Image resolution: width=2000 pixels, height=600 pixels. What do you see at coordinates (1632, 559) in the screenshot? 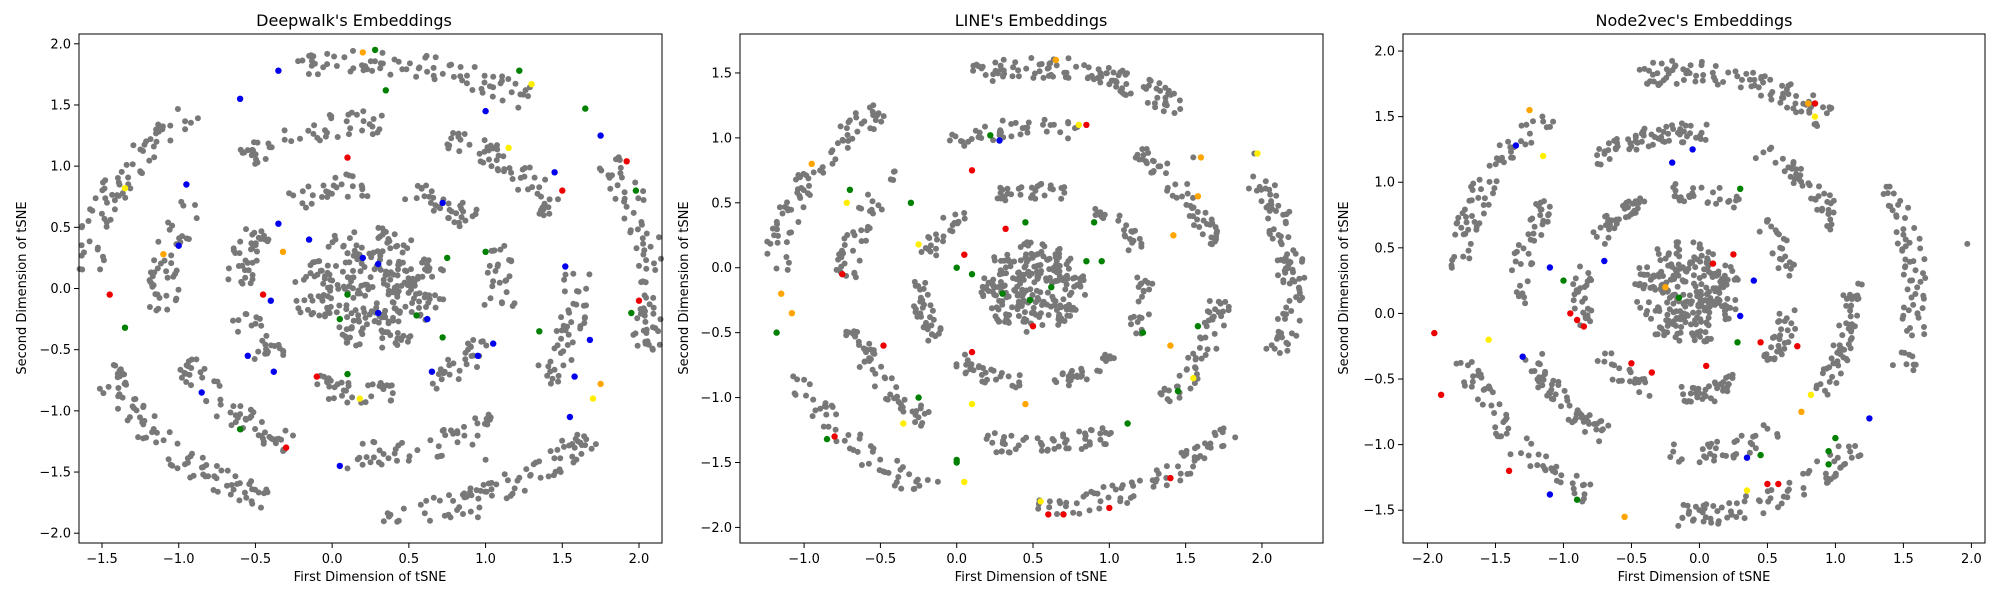
I see `x-tick-label: −0.5` at bounding box center [1632, 559].